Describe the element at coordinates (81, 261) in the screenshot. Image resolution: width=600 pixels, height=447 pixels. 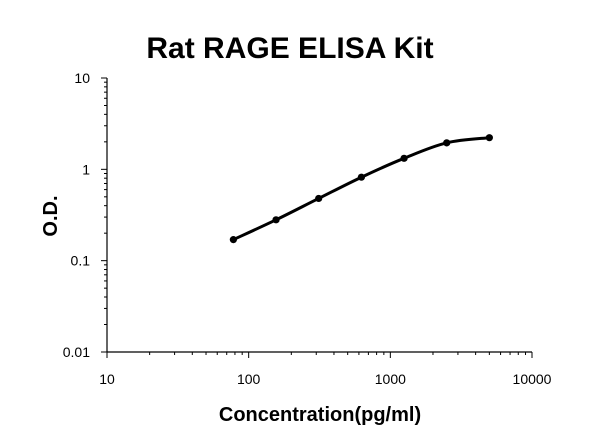
I see `y-tick-label: 0.1` at that location.